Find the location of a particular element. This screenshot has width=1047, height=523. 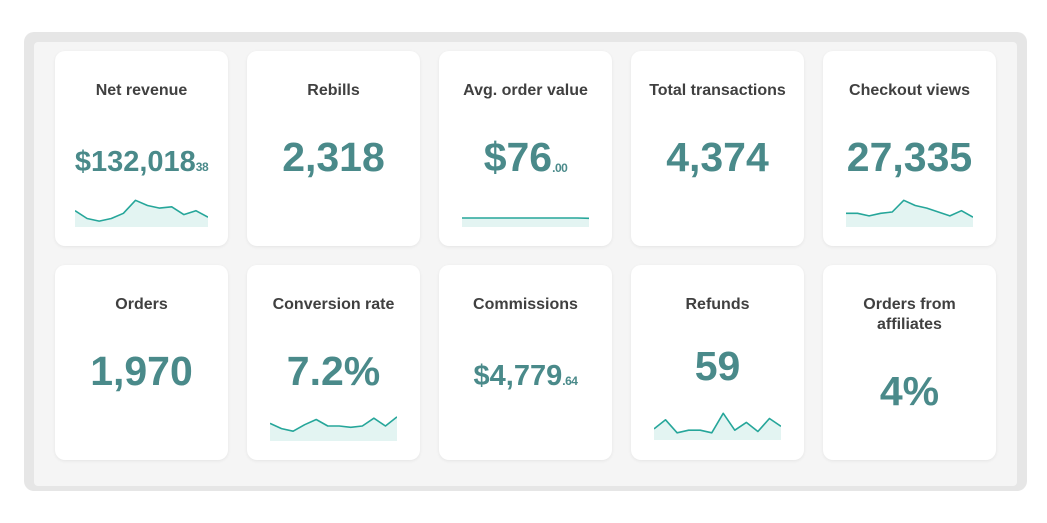

card-title: Conversion rate is located at coordinates (333, 304).